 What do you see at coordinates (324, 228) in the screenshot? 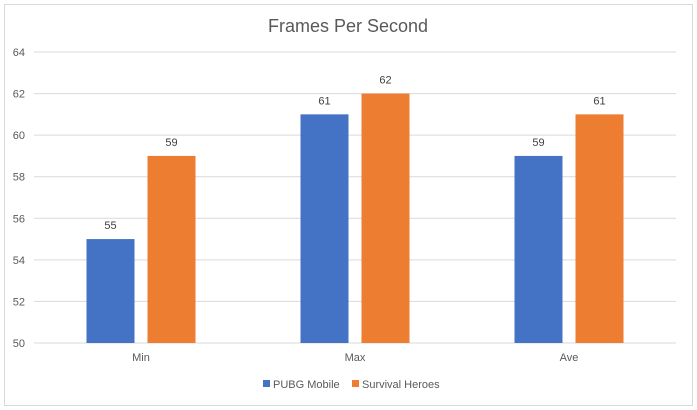
I see `bar-pubg-mobile-max` at bounding box center [324, 228].